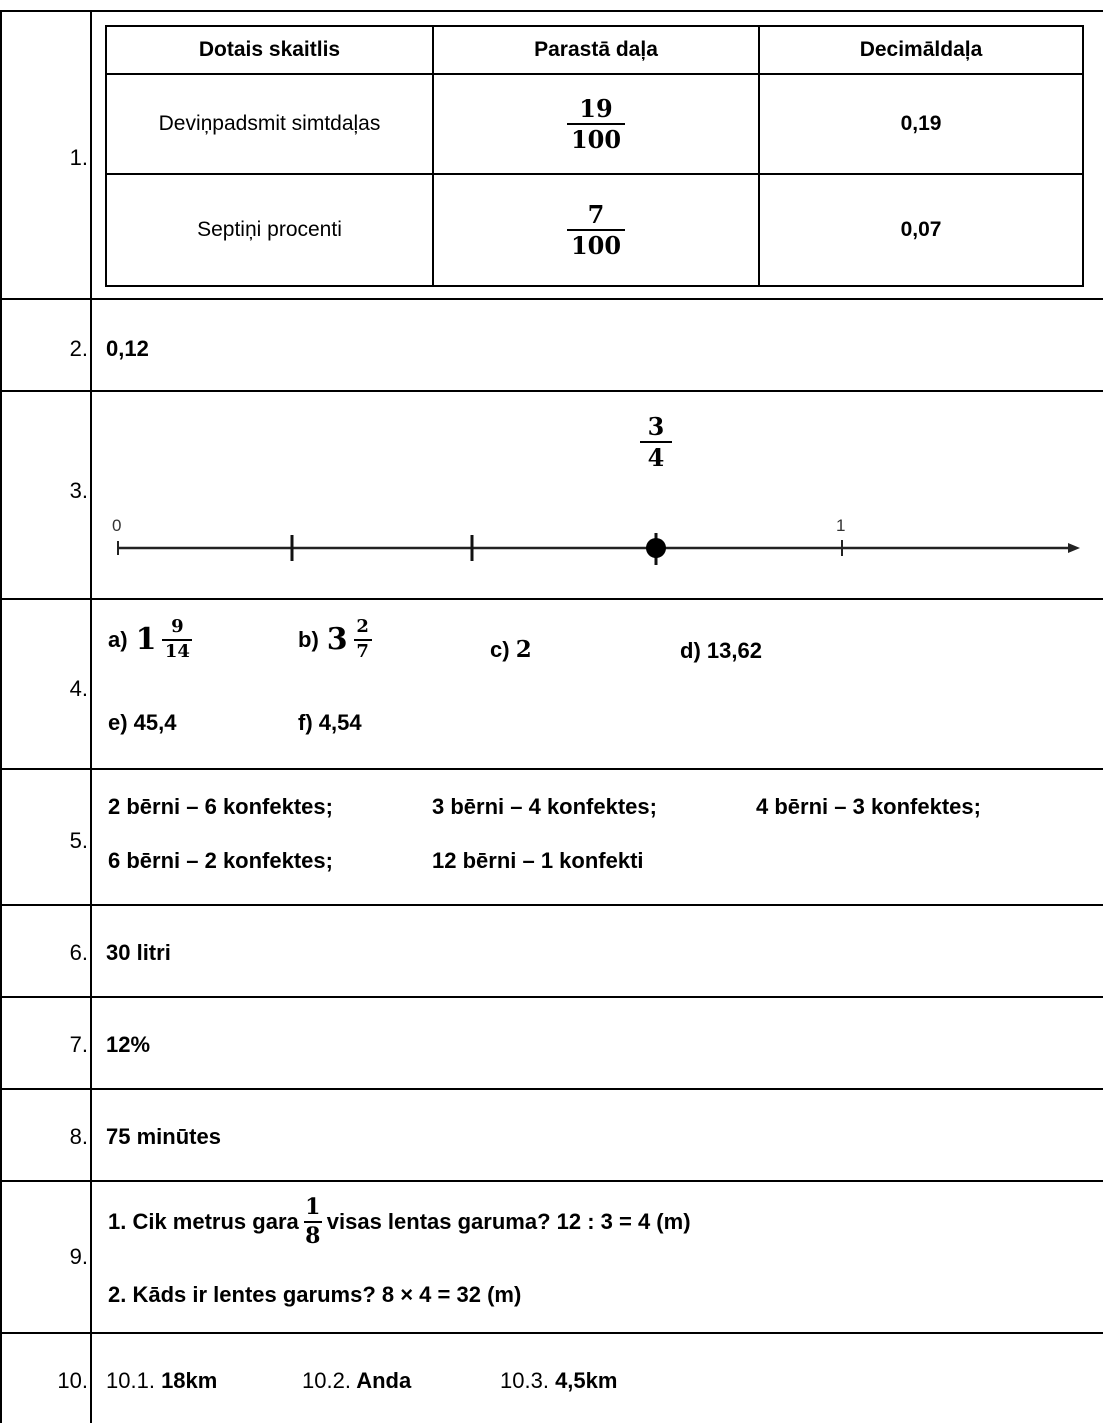  Describe the element at coordinates (146, 640) in the screenshot. I see `whole-part: 1` at that location.